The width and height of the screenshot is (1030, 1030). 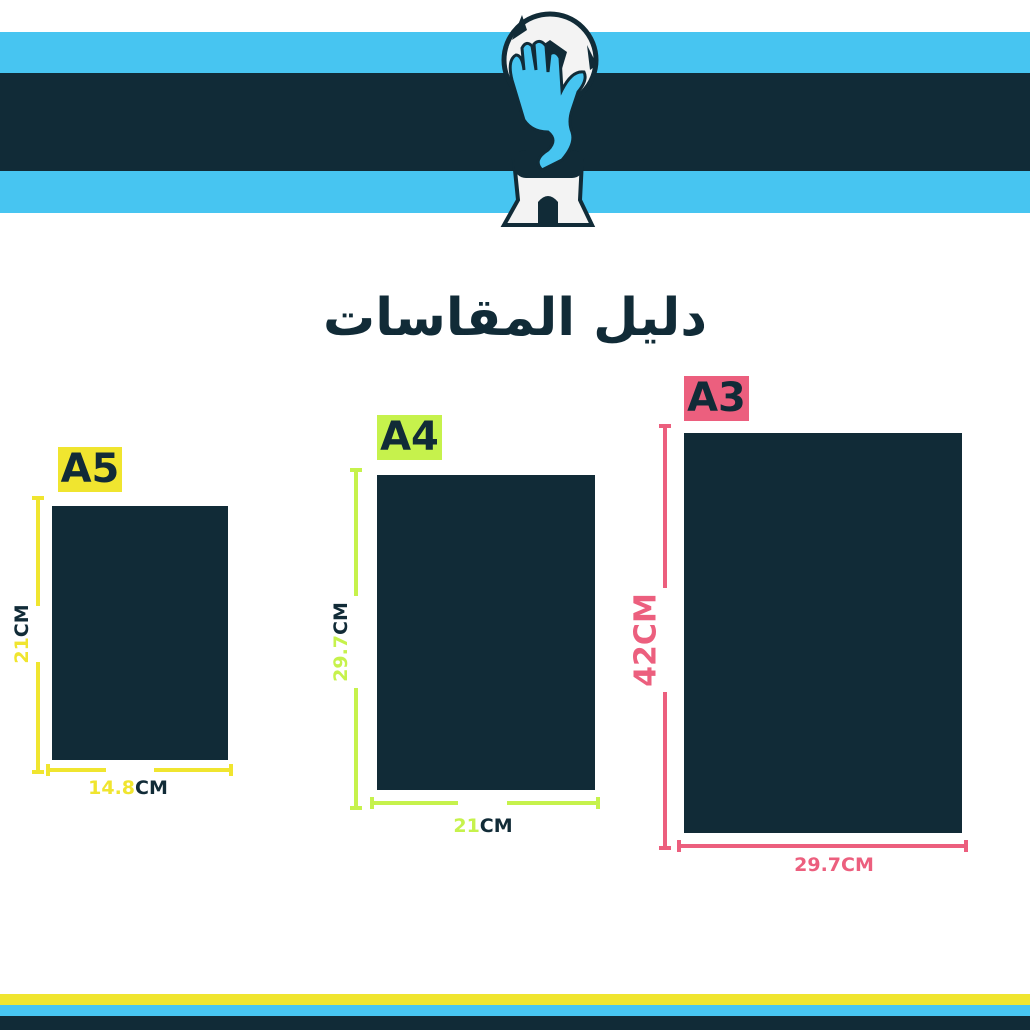 I want to click on a3-label: A3, so click(x=716, y=398).